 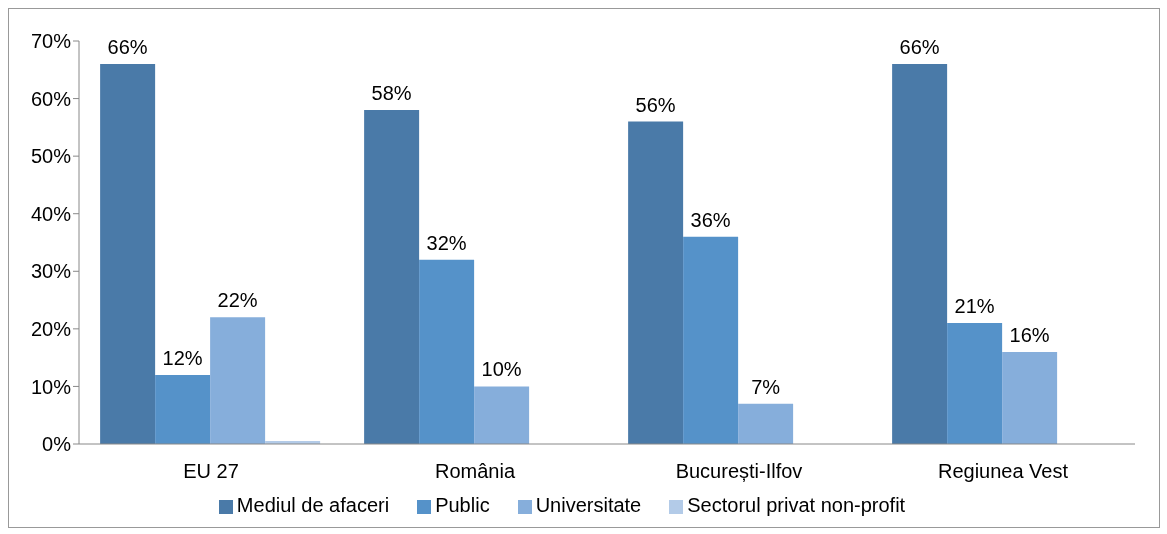 What do you see at coordinates (1003, 471) in the screenshot?
I see `x-tick-label: Regiunea Vest` at bounding box center [1003, 471].